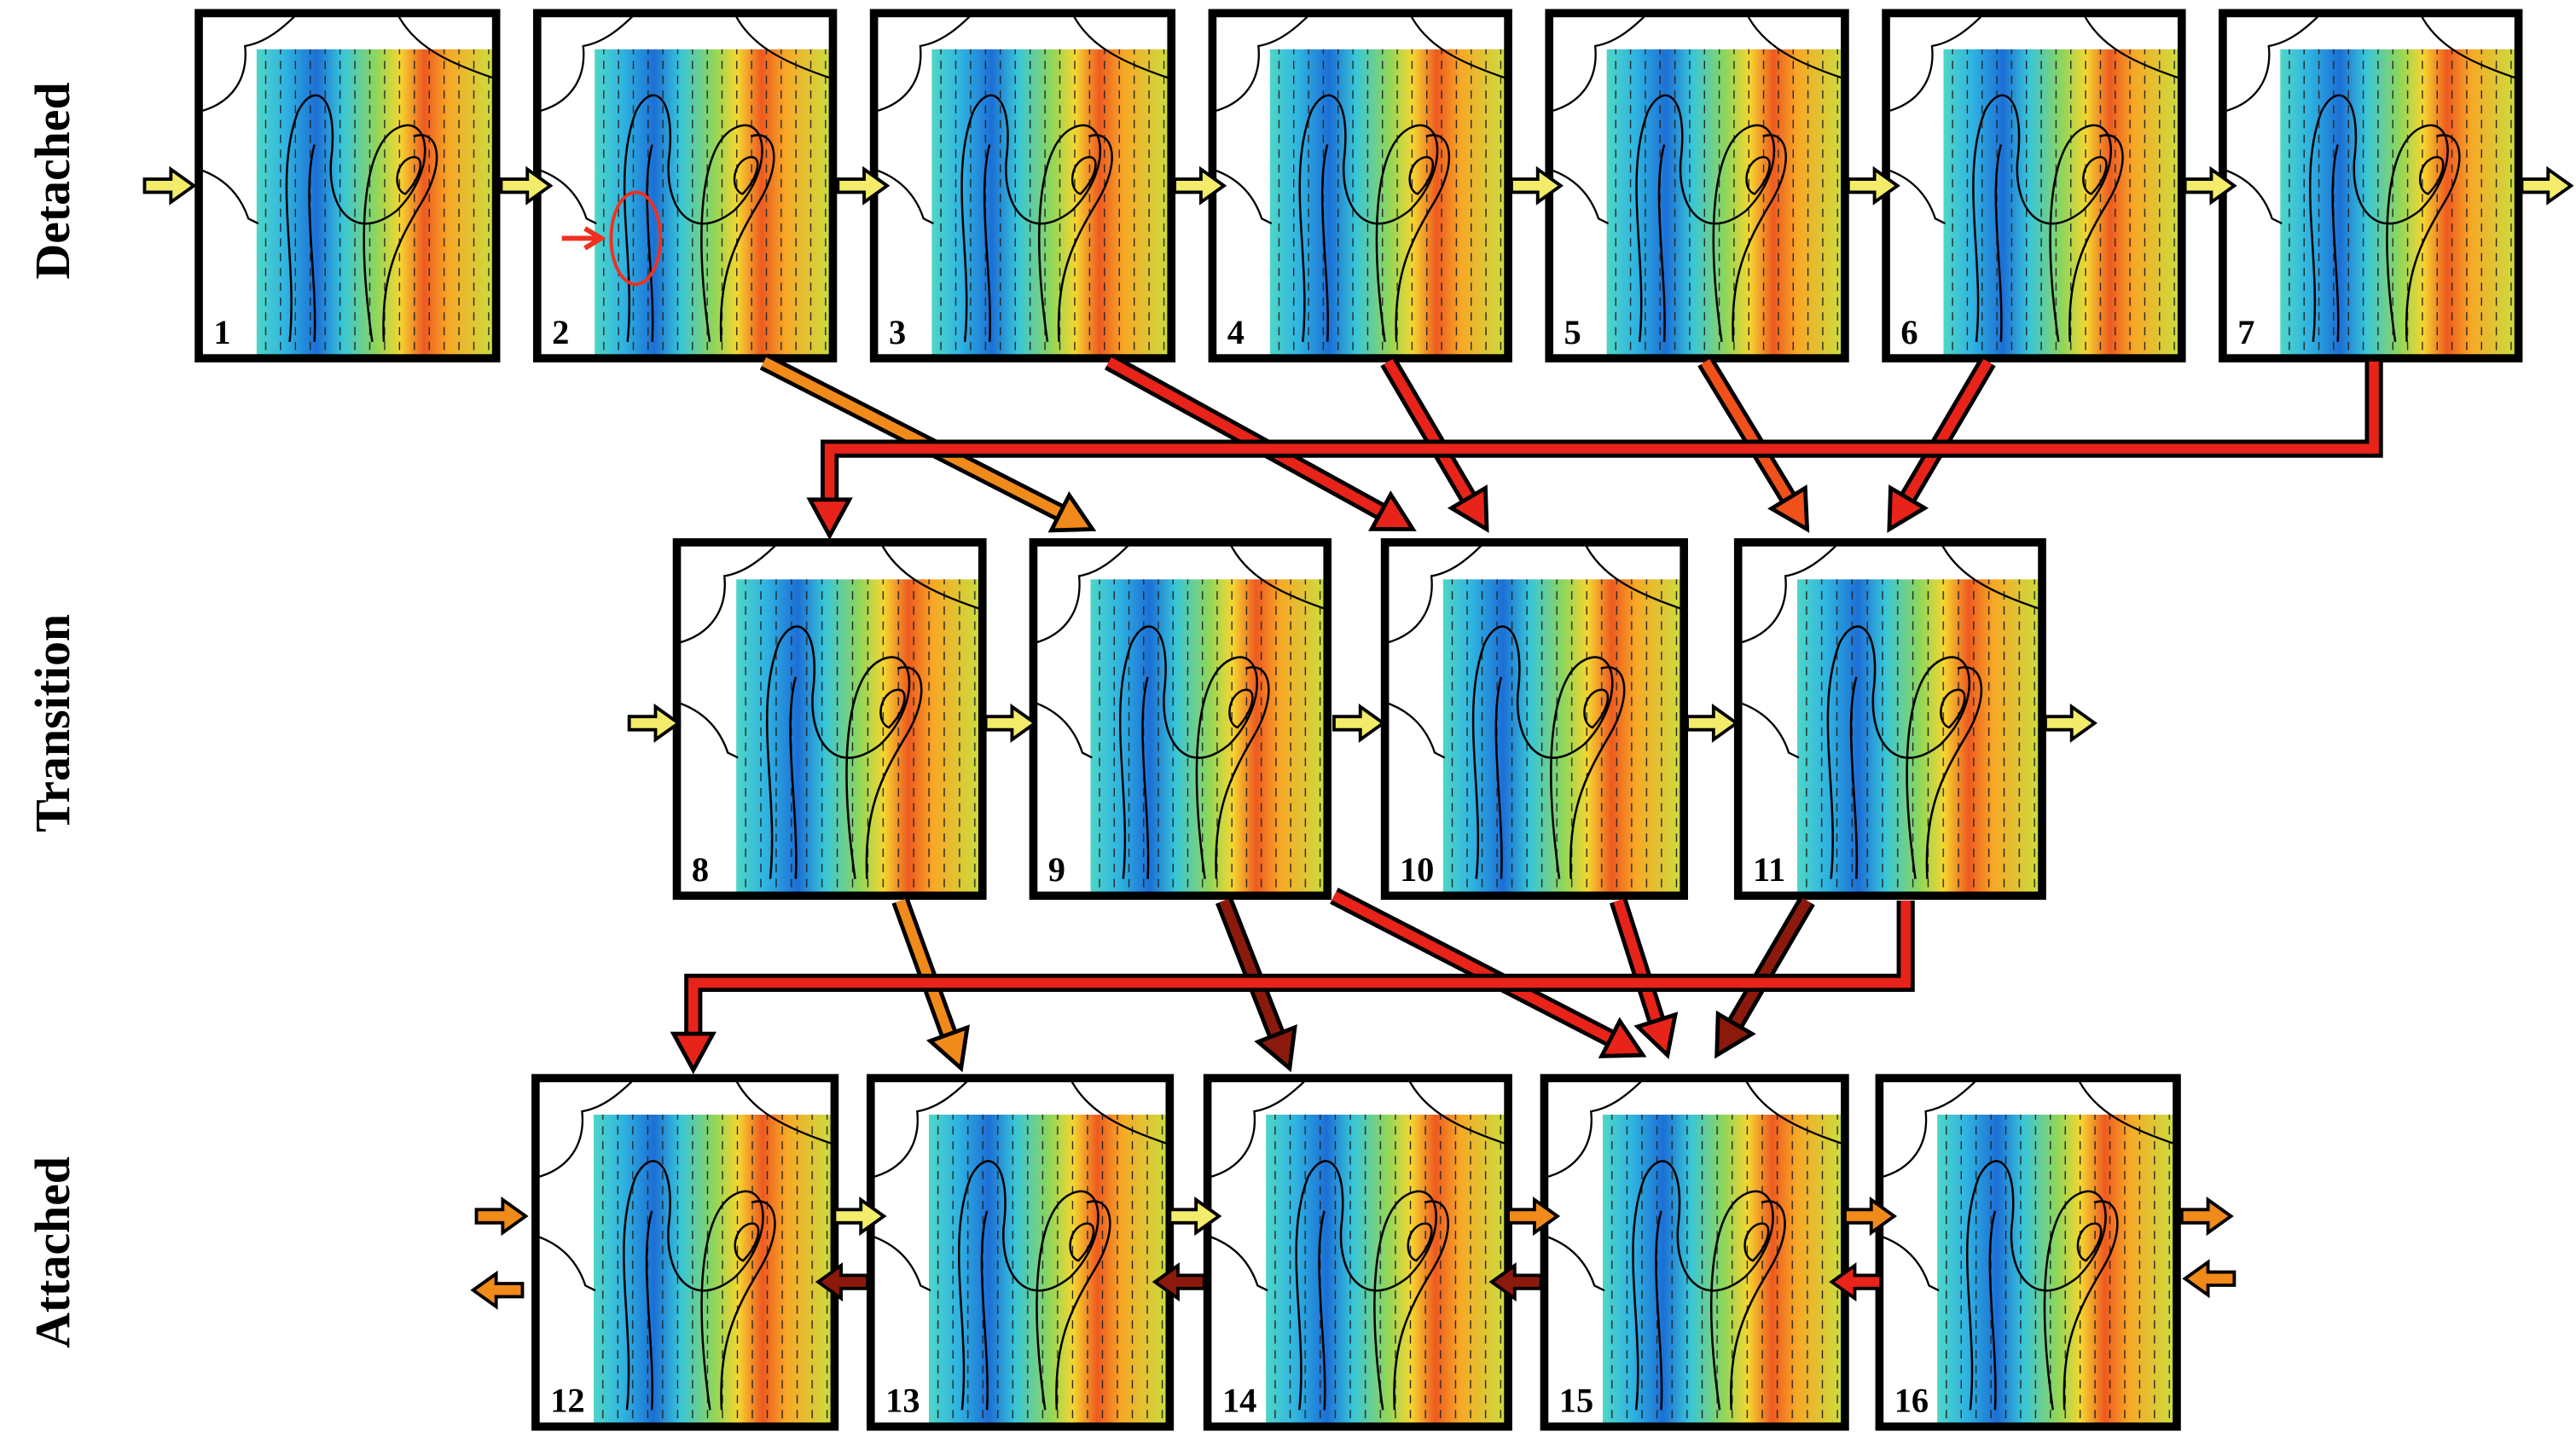 This screenshot has width=2576, height=1443. I want to click on panel-number: 7, so click(2245, 332).